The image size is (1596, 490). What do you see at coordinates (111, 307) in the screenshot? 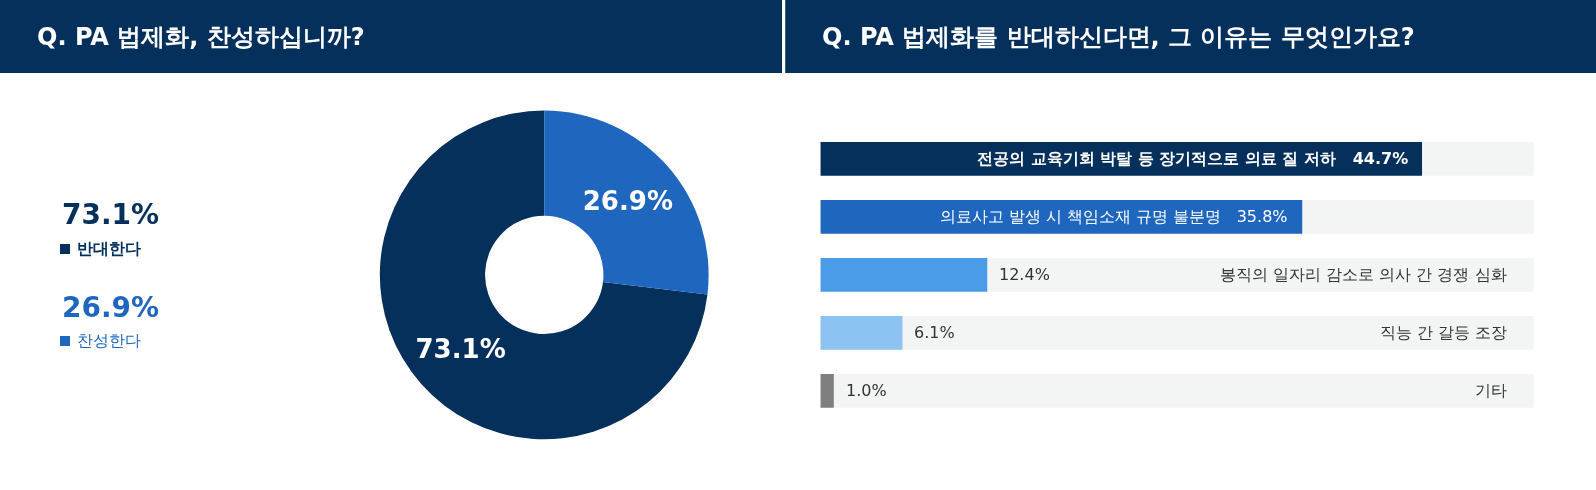
I see `text: 26.9%` at bounding box center [111, 307].